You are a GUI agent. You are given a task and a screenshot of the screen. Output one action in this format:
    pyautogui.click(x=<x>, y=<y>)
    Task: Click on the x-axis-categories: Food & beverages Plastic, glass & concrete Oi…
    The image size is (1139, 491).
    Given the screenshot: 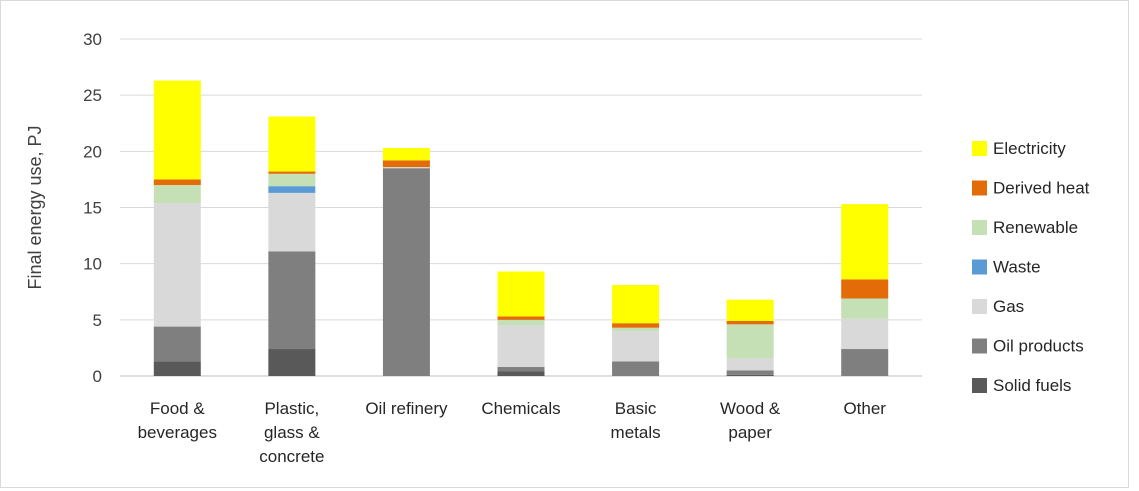 What is the action you would take?
    pyautogui.click(x=512, y=432)
    